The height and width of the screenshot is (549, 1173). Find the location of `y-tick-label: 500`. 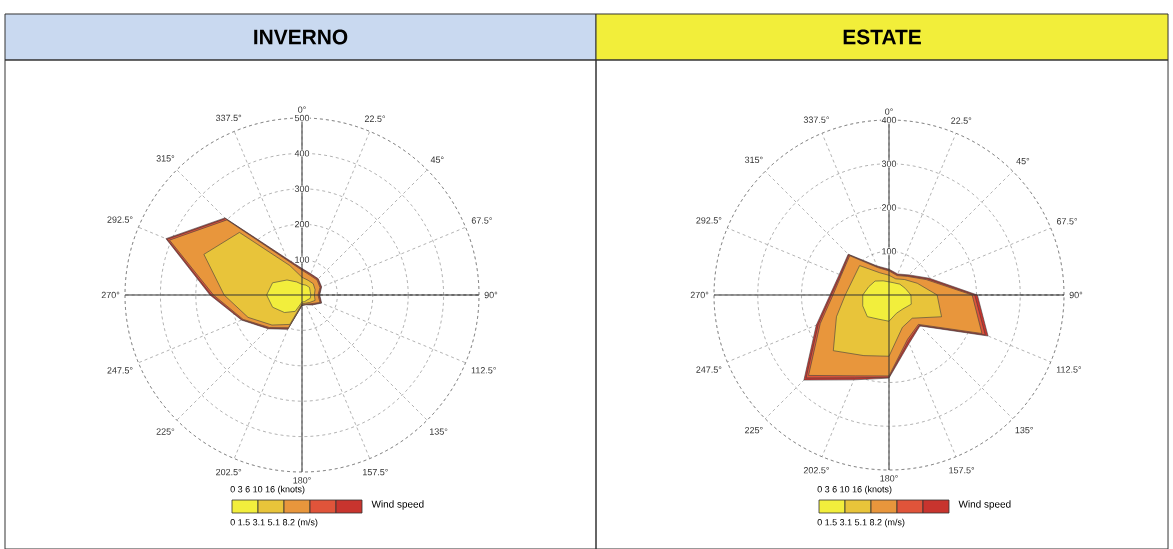

y-tick-label: 500 is located at coordinates (302, 118).